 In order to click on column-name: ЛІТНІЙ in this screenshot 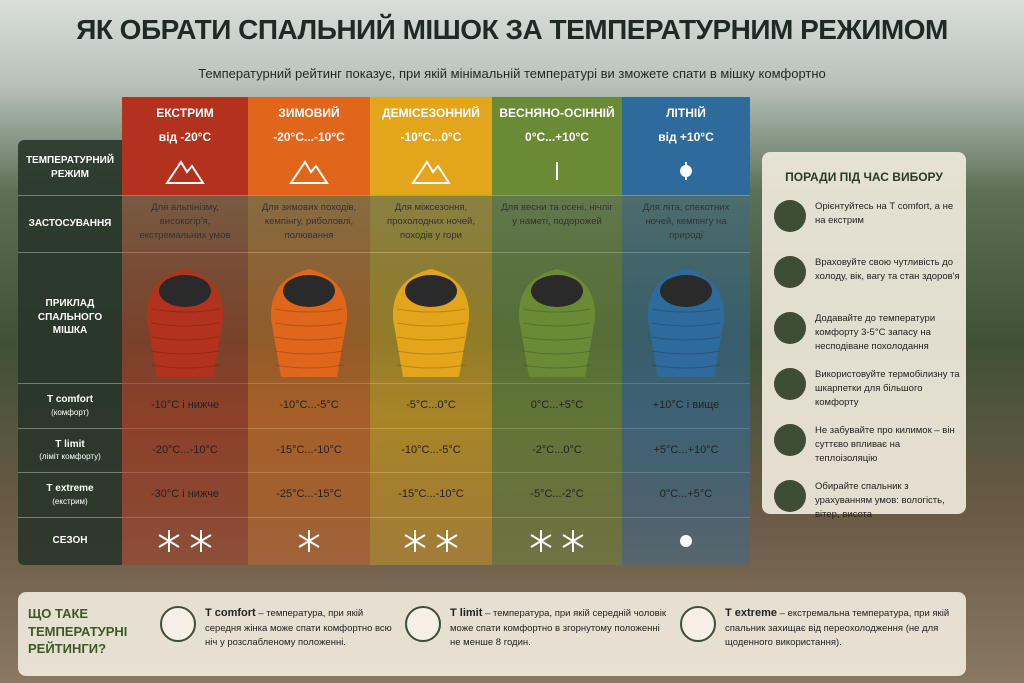, I will do `click(686, 113)`.